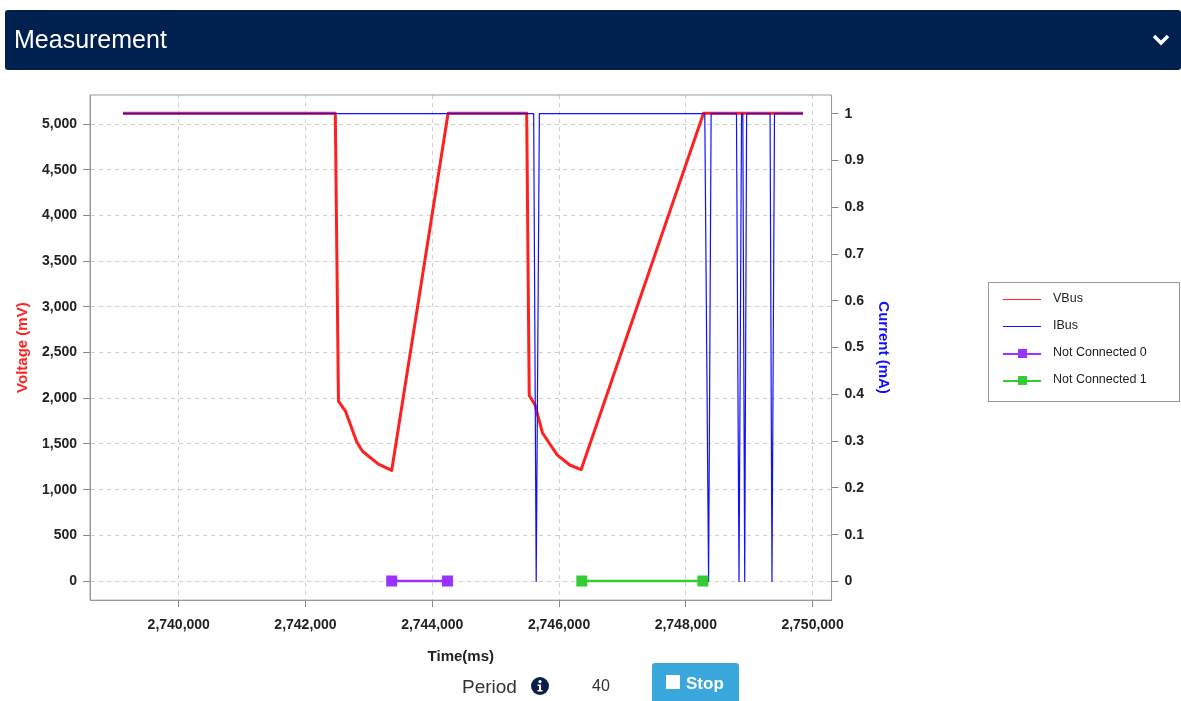 The height and width of the screenshot is (701, 1181). What do you see at coordinates (1066, 325) in the screenshot?
I see `legend-label: IBus` at bounding box center [1066, 325].